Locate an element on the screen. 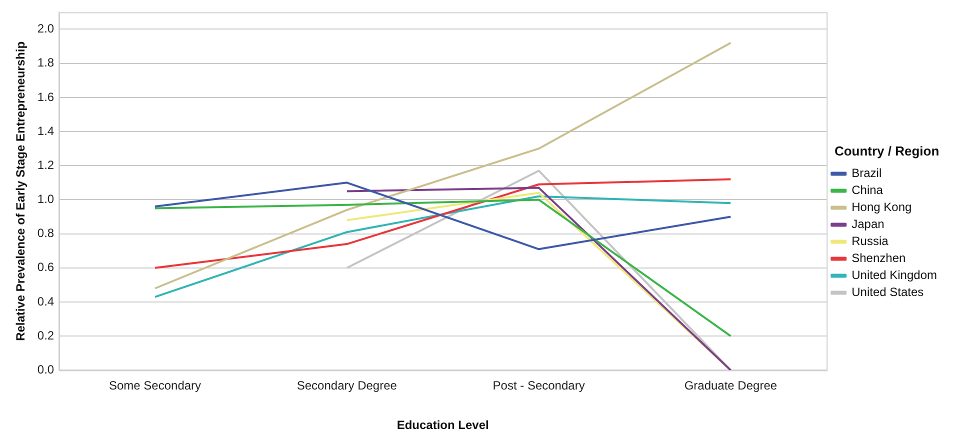 Image resolution: width=957 pixels, height=443 pixels. y-tick-label: 2.0 is located at coordinates (45, 29).